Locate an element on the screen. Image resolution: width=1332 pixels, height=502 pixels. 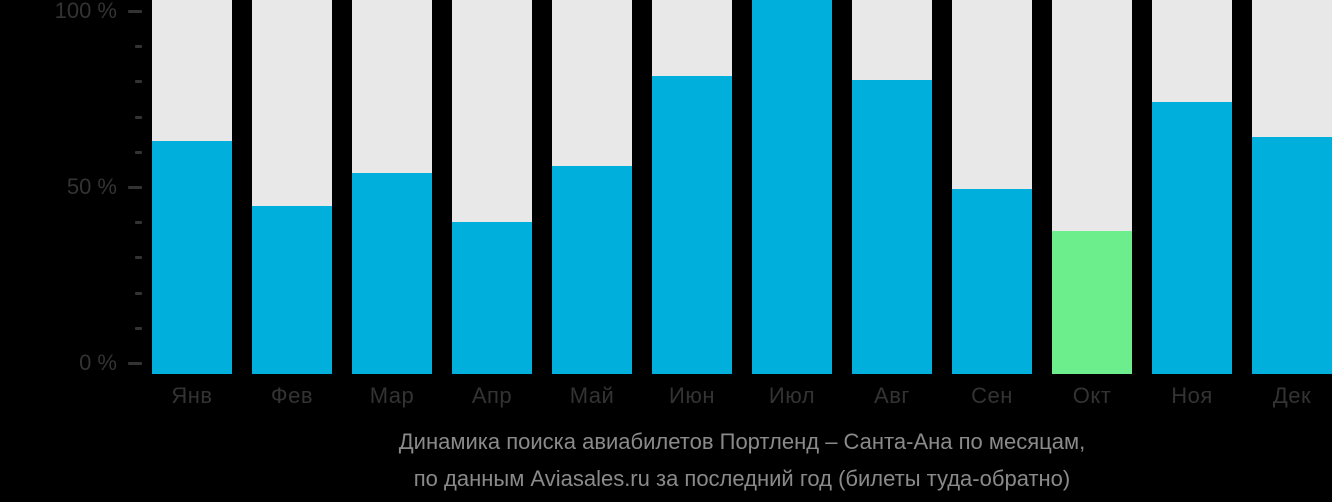
bar-column: Дек is located at coordinates (1292, 204).